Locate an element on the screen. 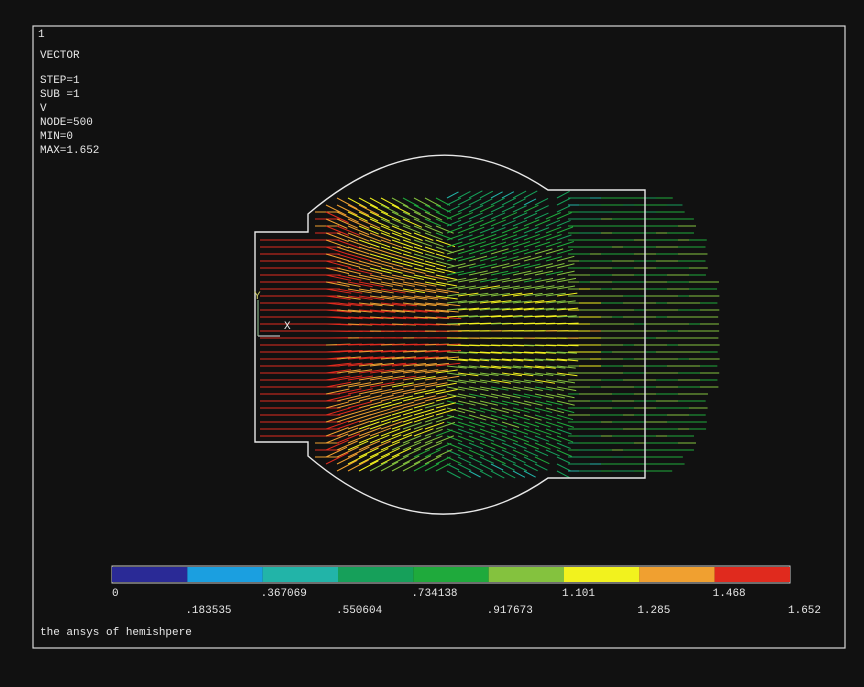 Image resolution: width=864 pixels, height=687 pixels. legend-label: .183535 is located at coordinates (208, 611).